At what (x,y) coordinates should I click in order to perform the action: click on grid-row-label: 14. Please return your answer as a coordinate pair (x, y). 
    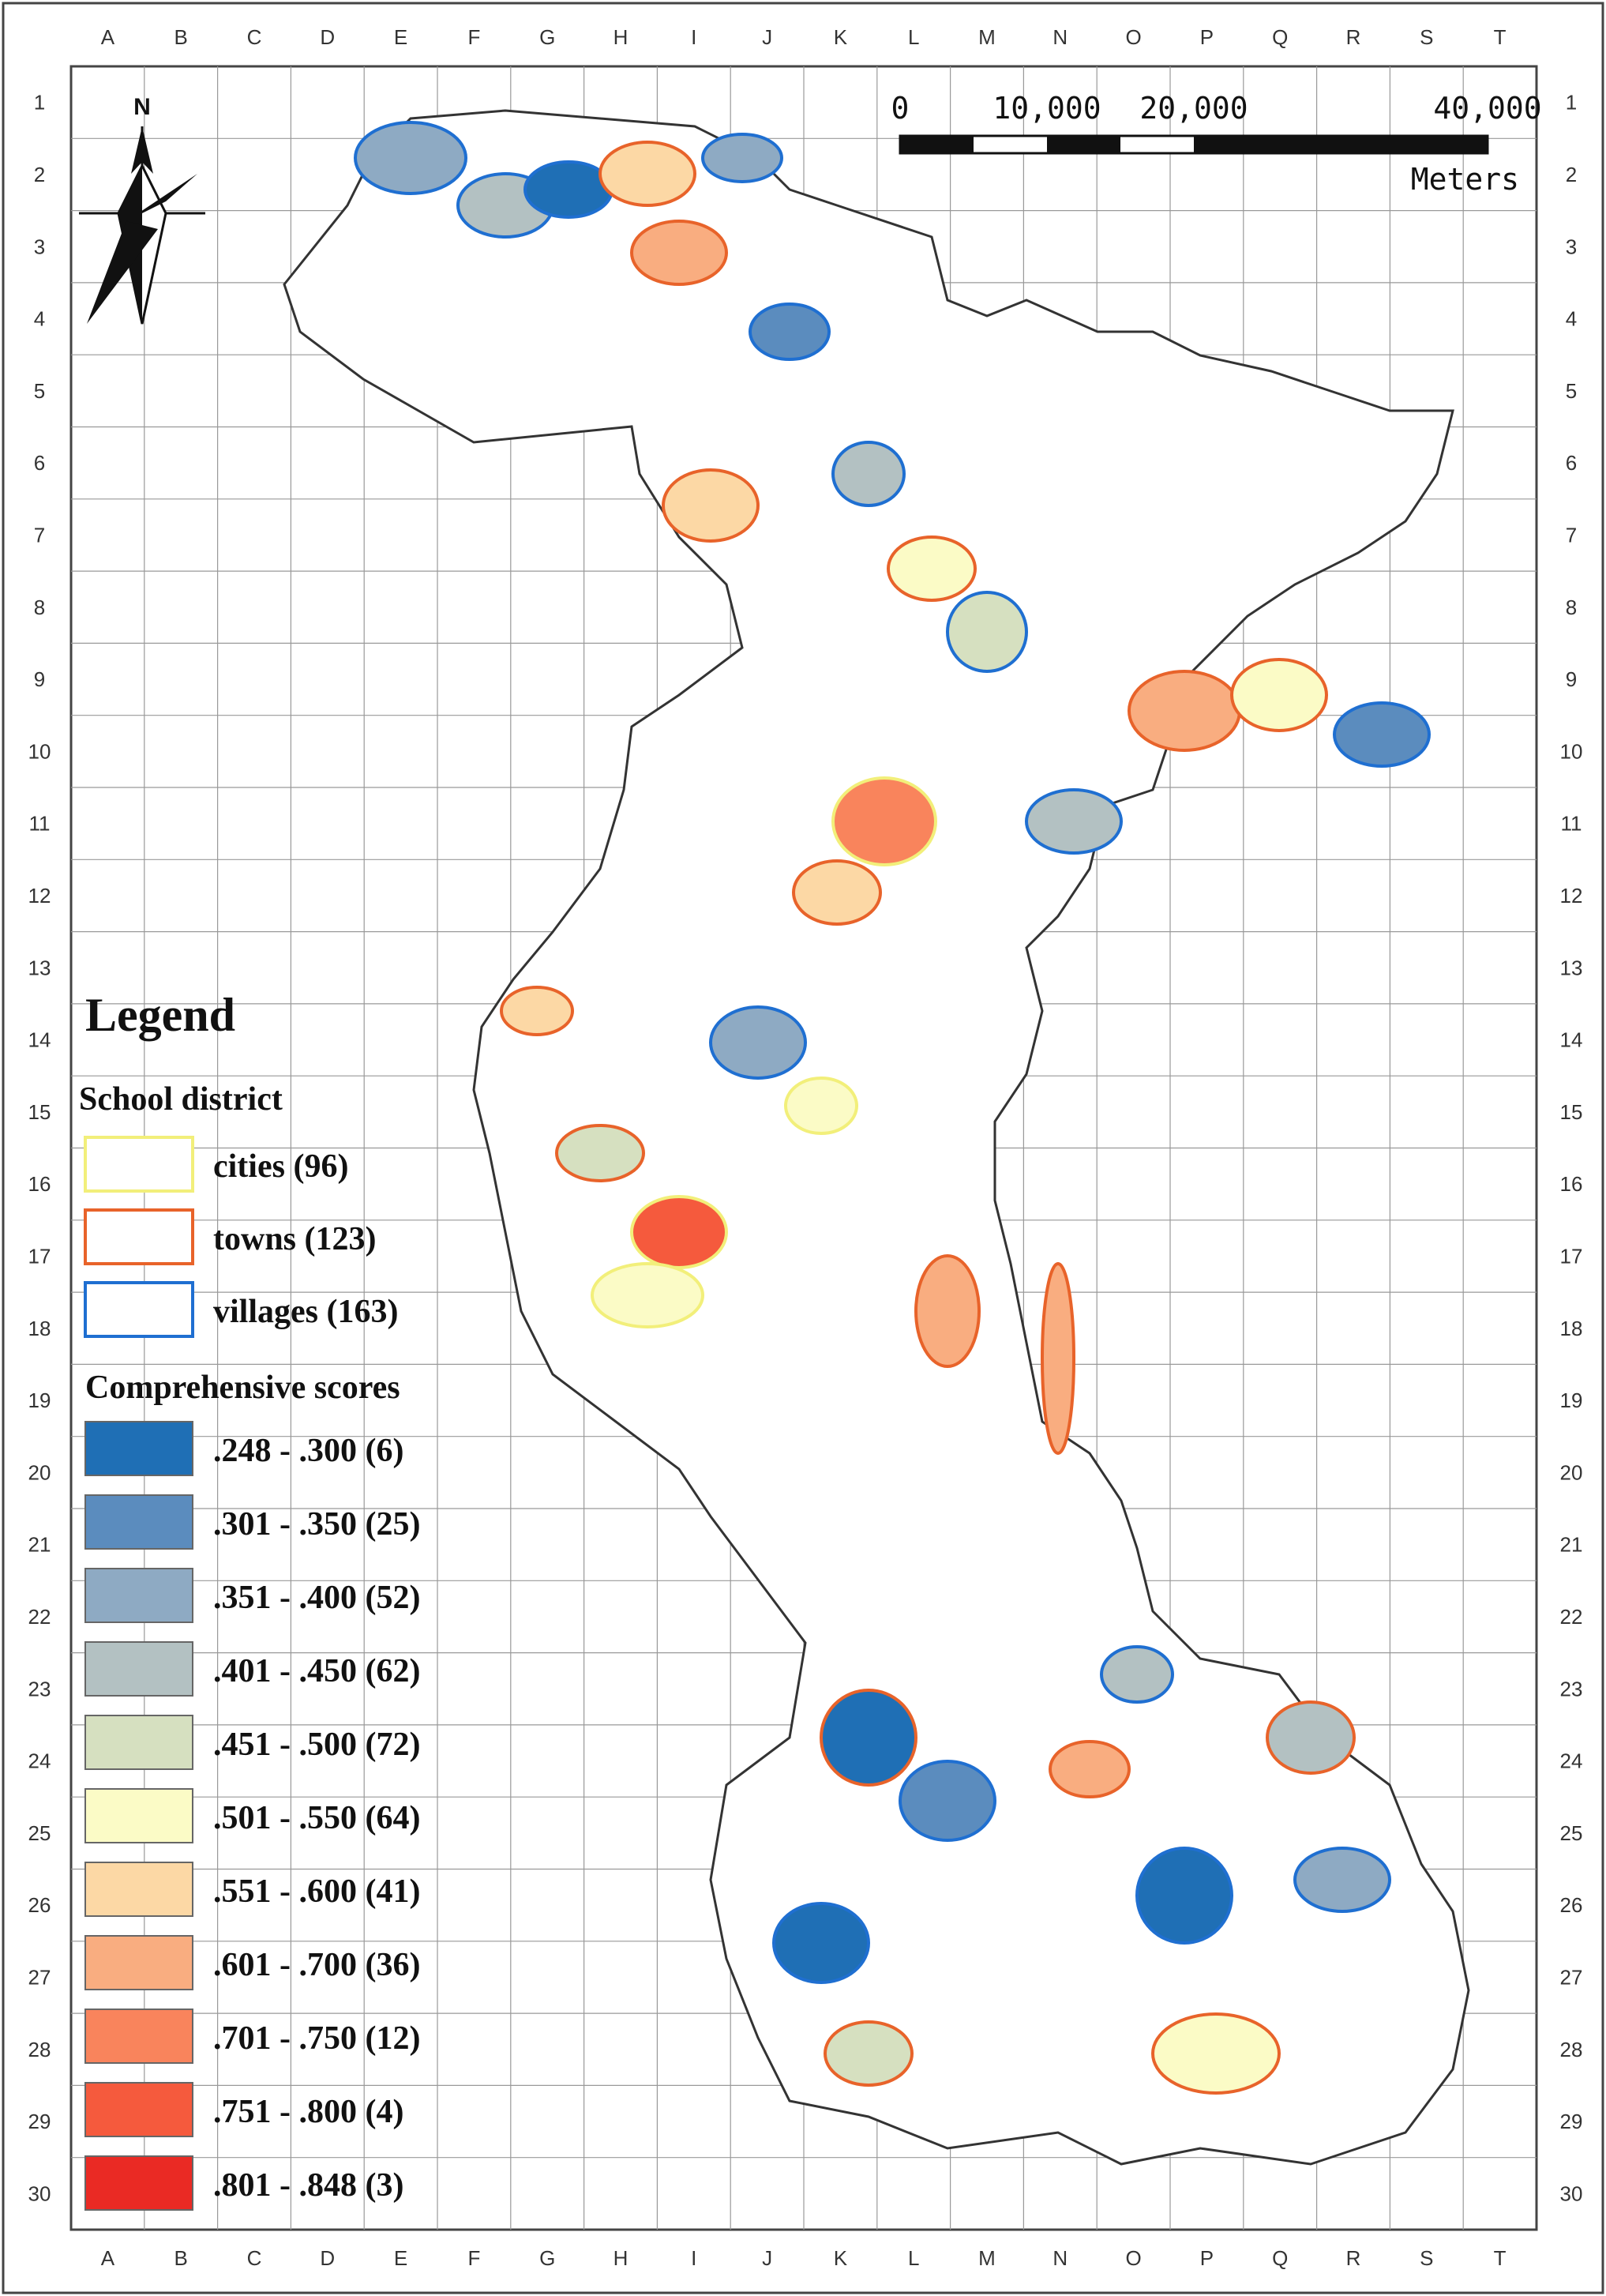
    Looking at the image, I should click on (39, 1040).